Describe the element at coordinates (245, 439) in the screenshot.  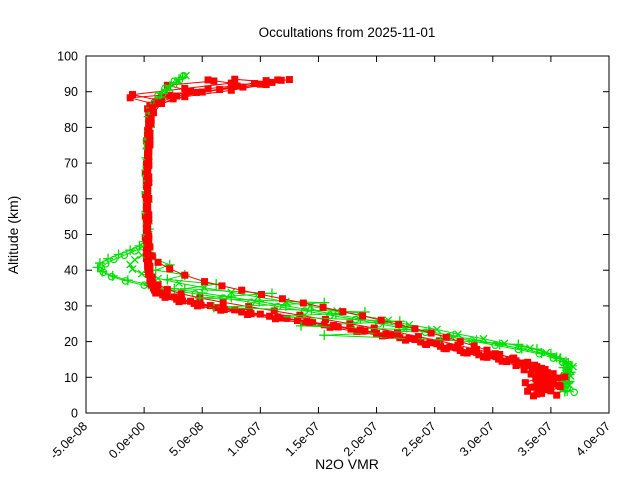
I see `x-tick-label: 1.0e-07` at that location.